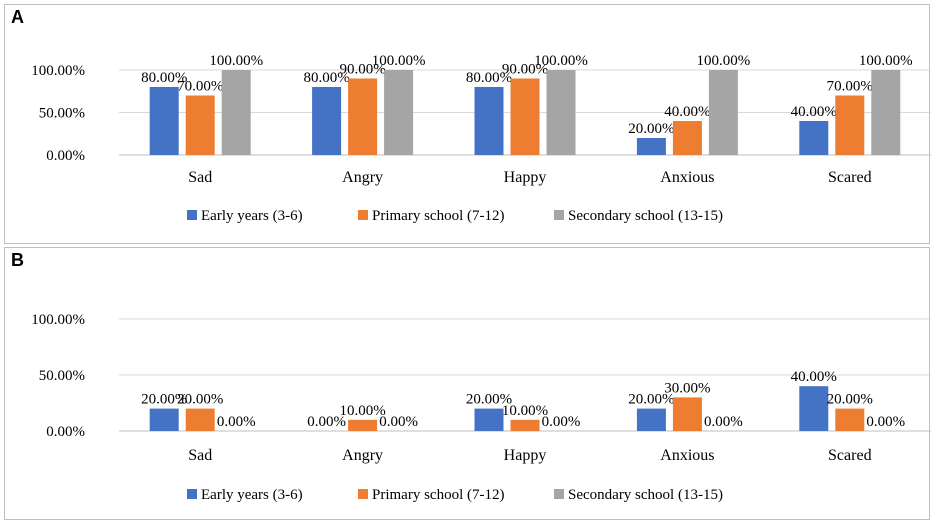 The width and height of the screenshot is (935, 525). I want to click on panel-label-a: A, so click(17, 17).